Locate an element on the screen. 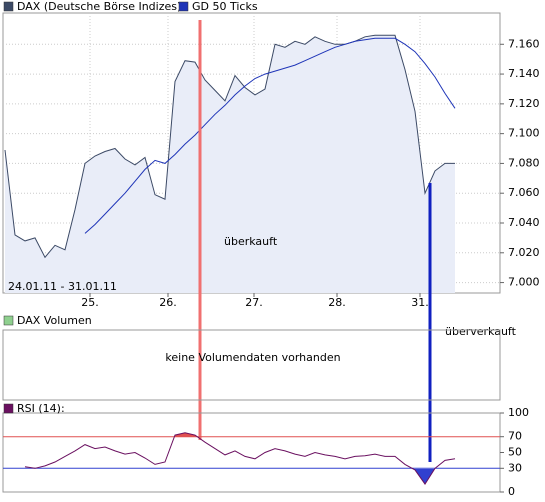  y-tick-label: 70 is located at coordinates (515, 436).